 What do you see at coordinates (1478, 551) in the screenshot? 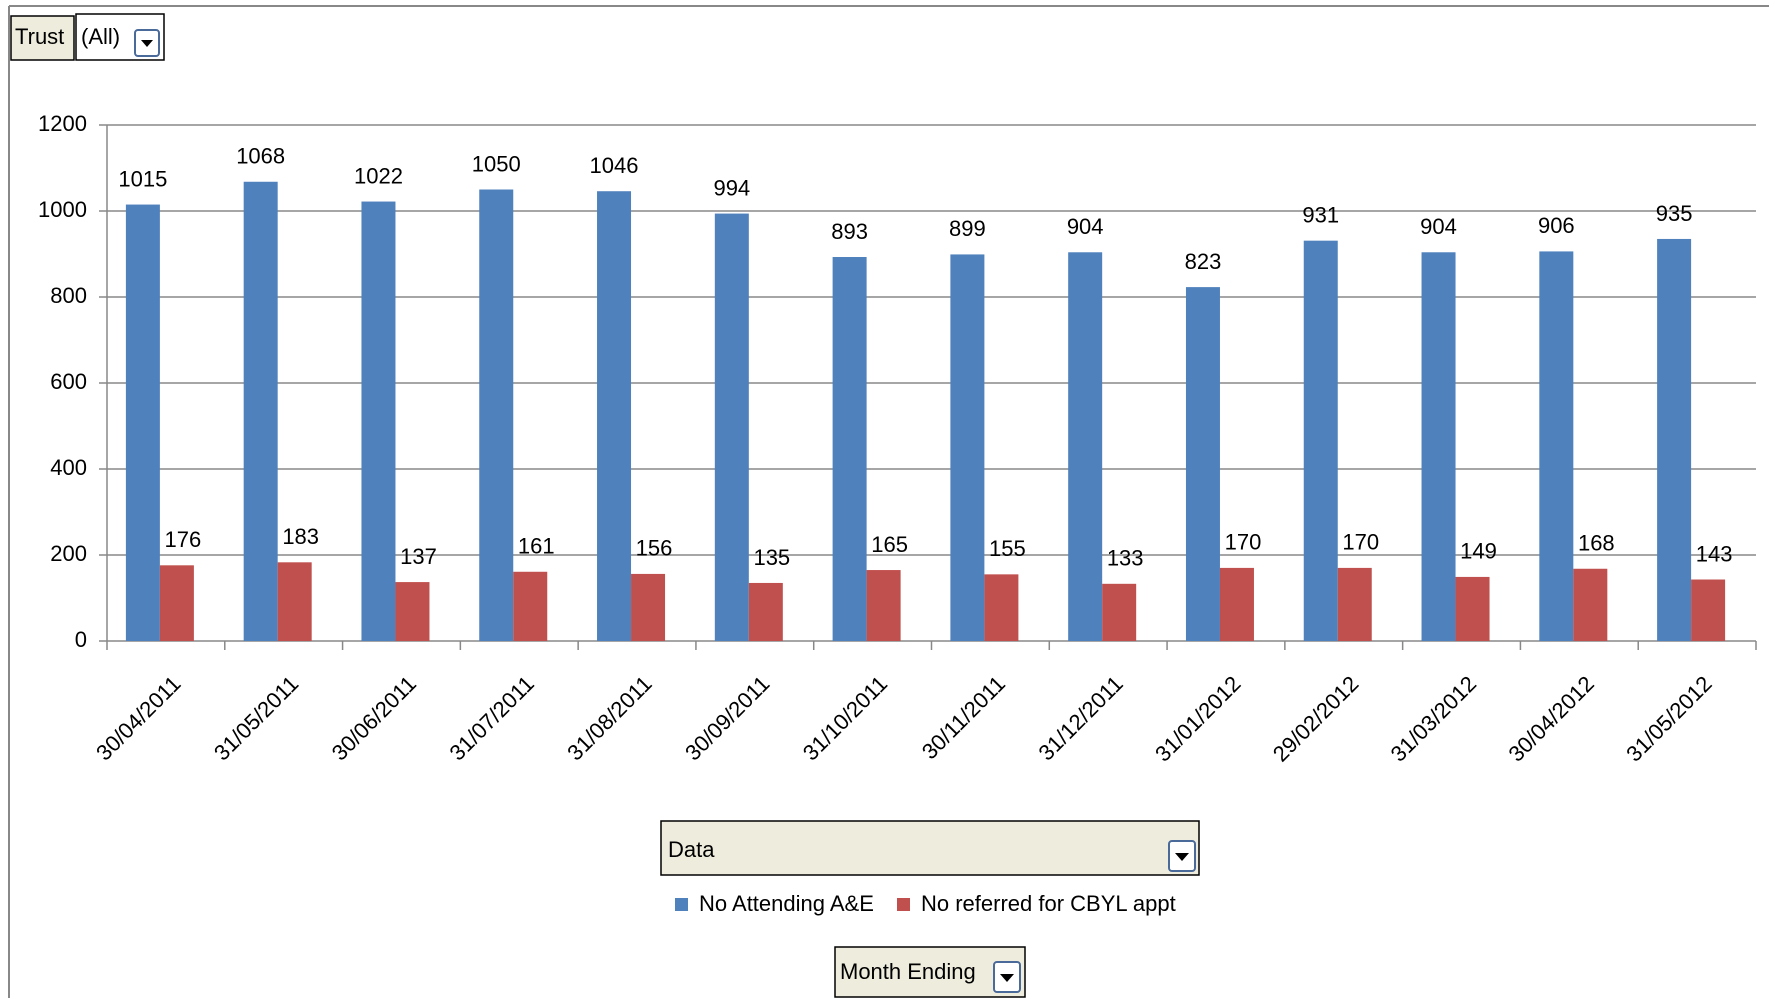
I see `data-label: 149` at bounding box center [1478, 551].